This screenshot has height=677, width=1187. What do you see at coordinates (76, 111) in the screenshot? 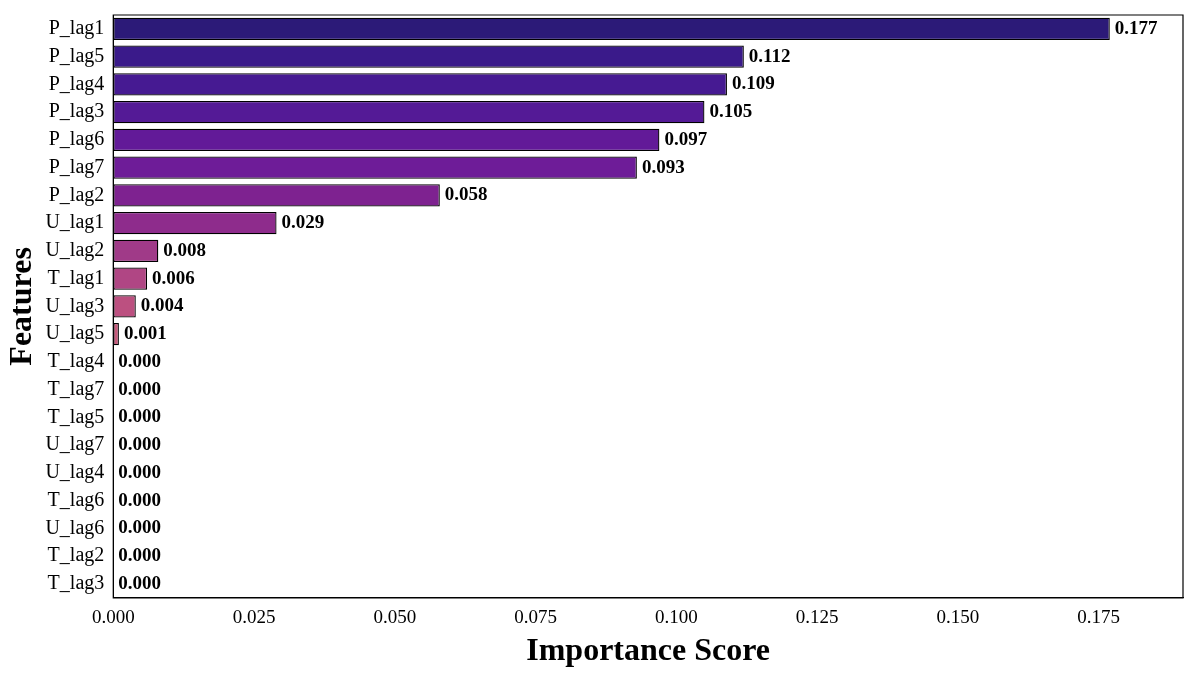
I see `y-tick-label: P_lag3` at bounding box center [76, 111].